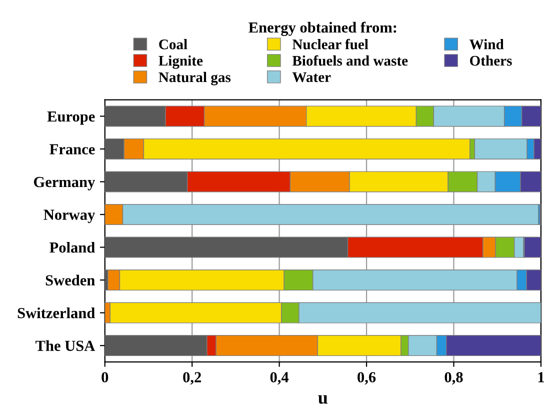  I want to click on y-tick-label: France, so click(72, 149).